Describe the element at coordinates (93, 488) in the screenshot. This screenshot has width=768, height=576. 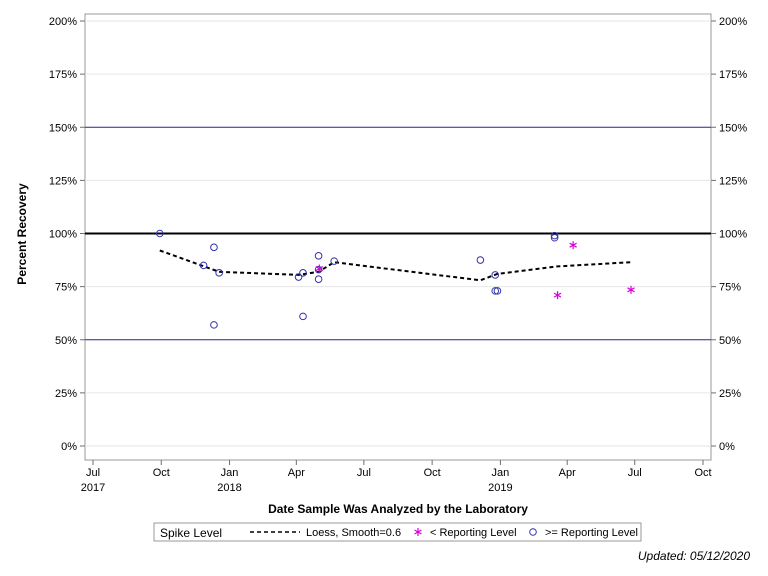
I see `x-tick-year-label: 2017` at that location.